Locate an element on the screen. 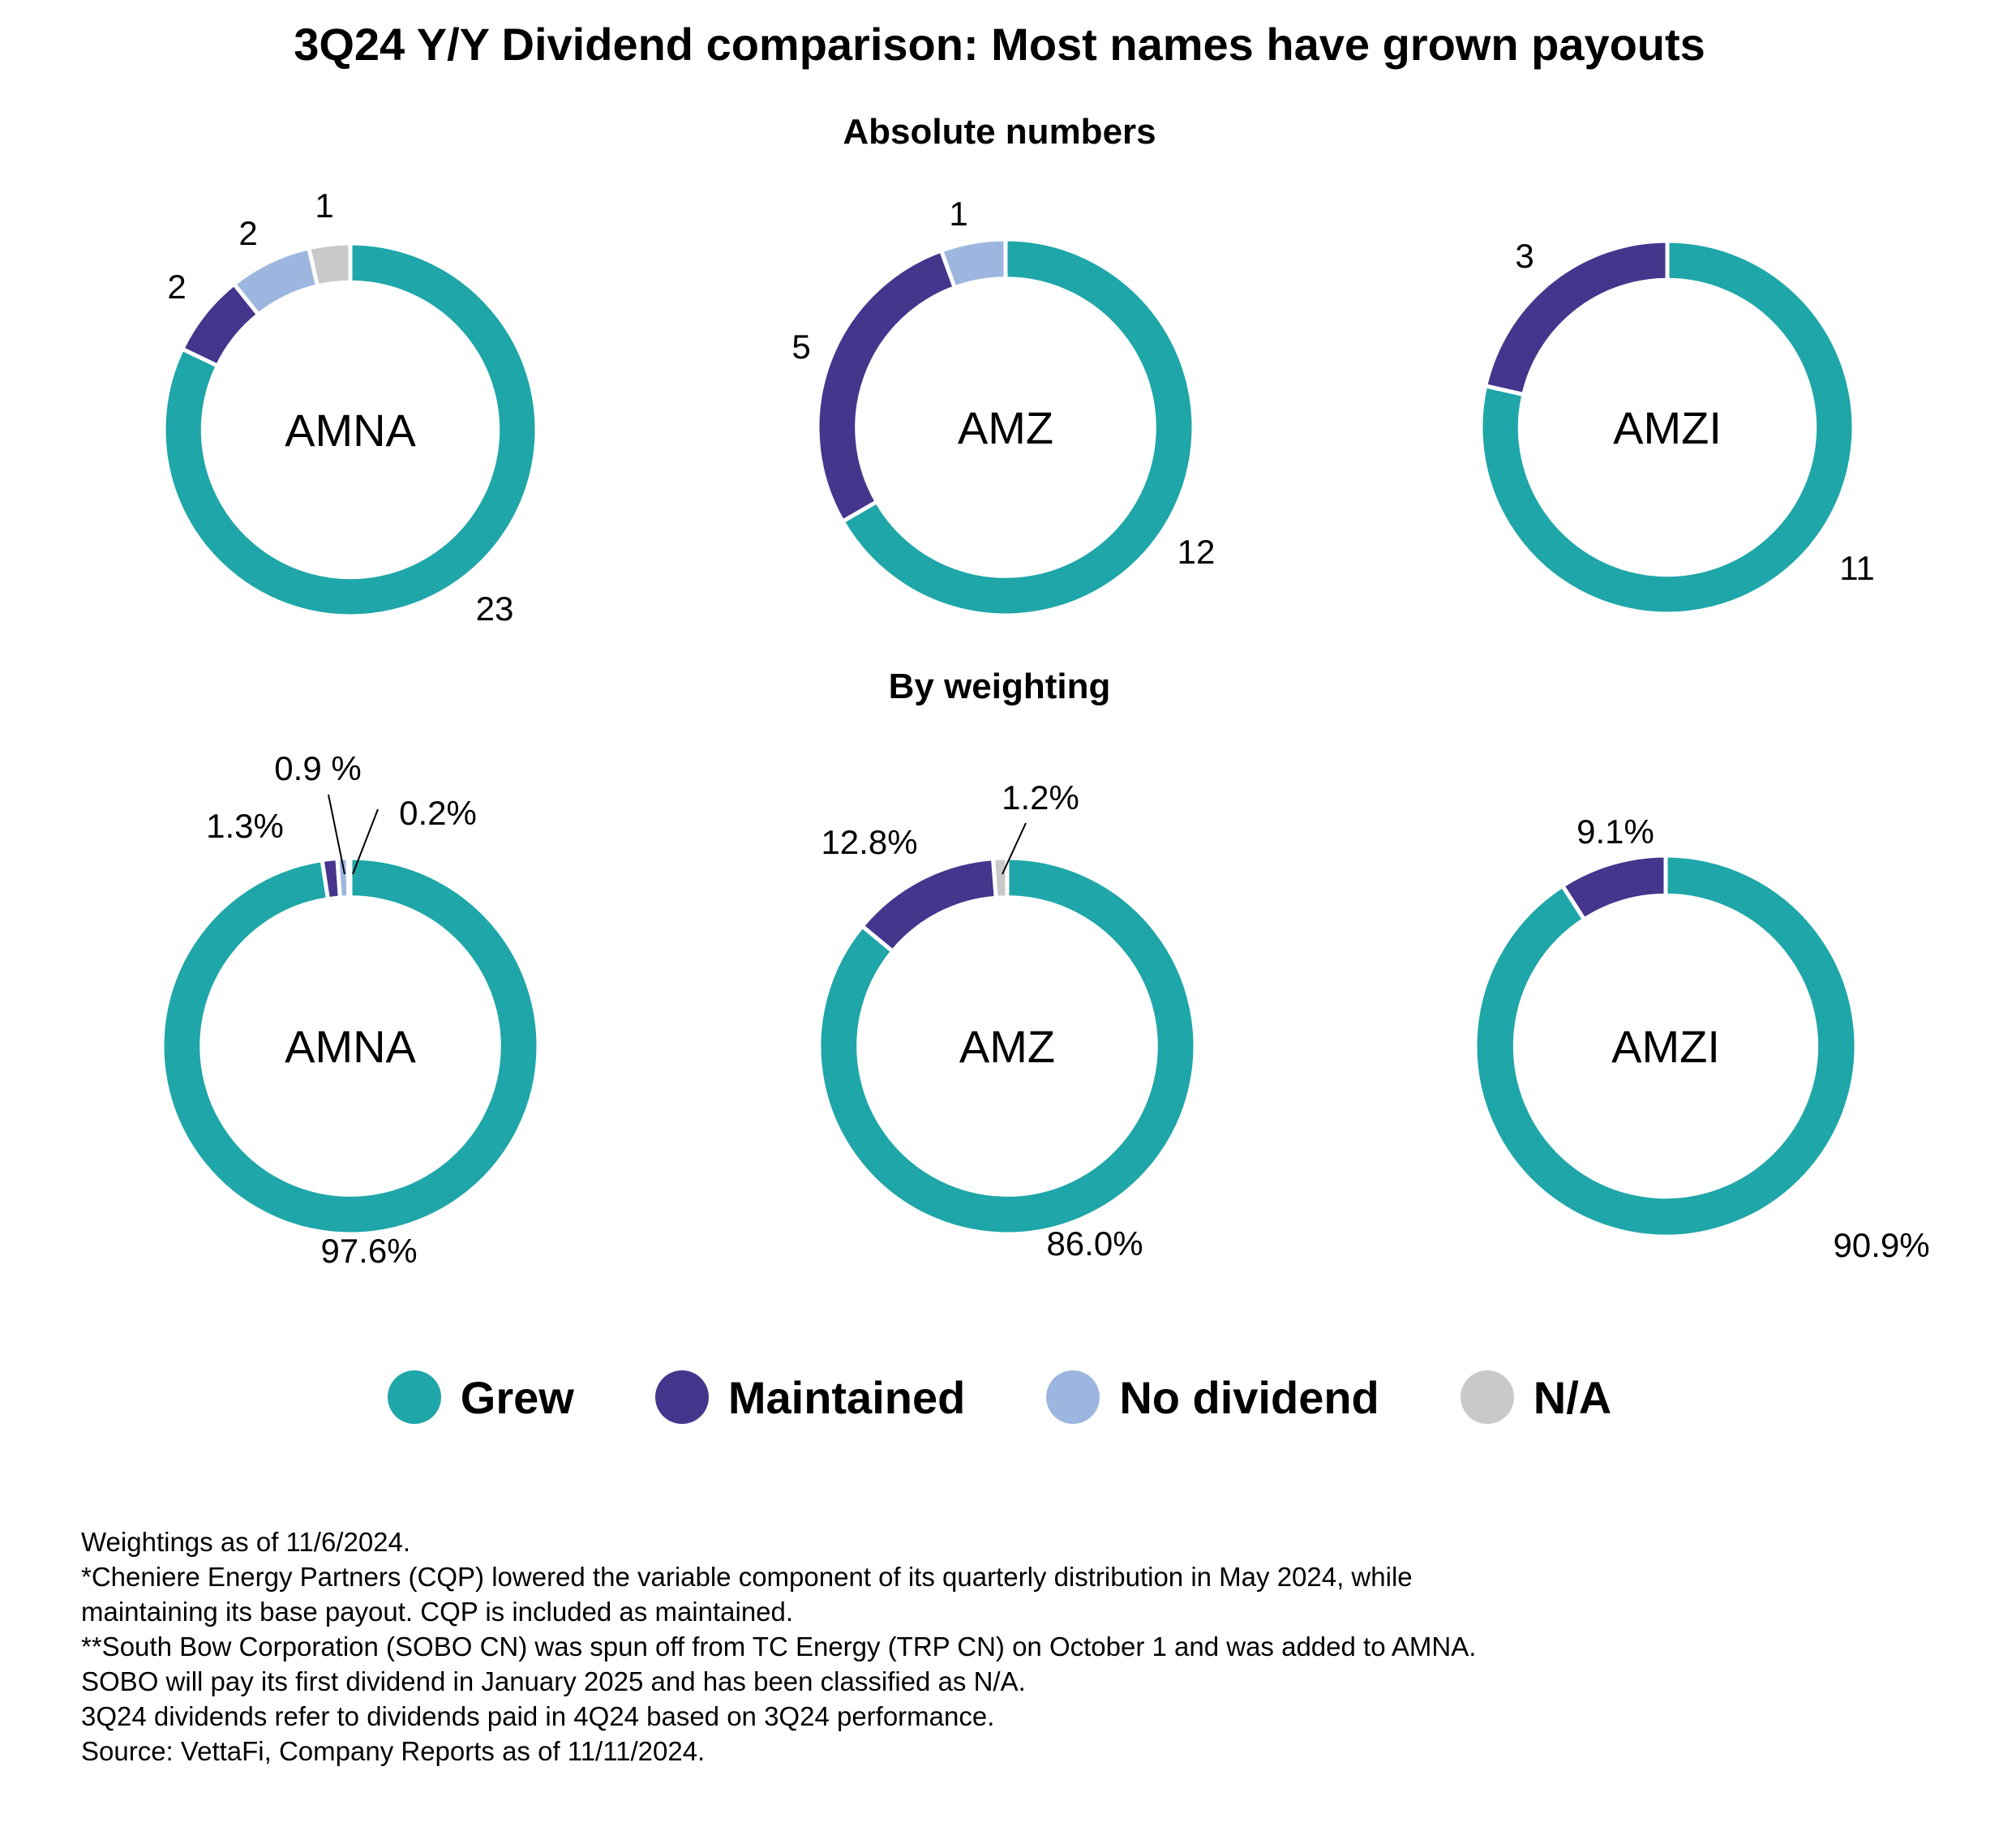  legend-swatch-maintained is located at coordinates (681, 1397).